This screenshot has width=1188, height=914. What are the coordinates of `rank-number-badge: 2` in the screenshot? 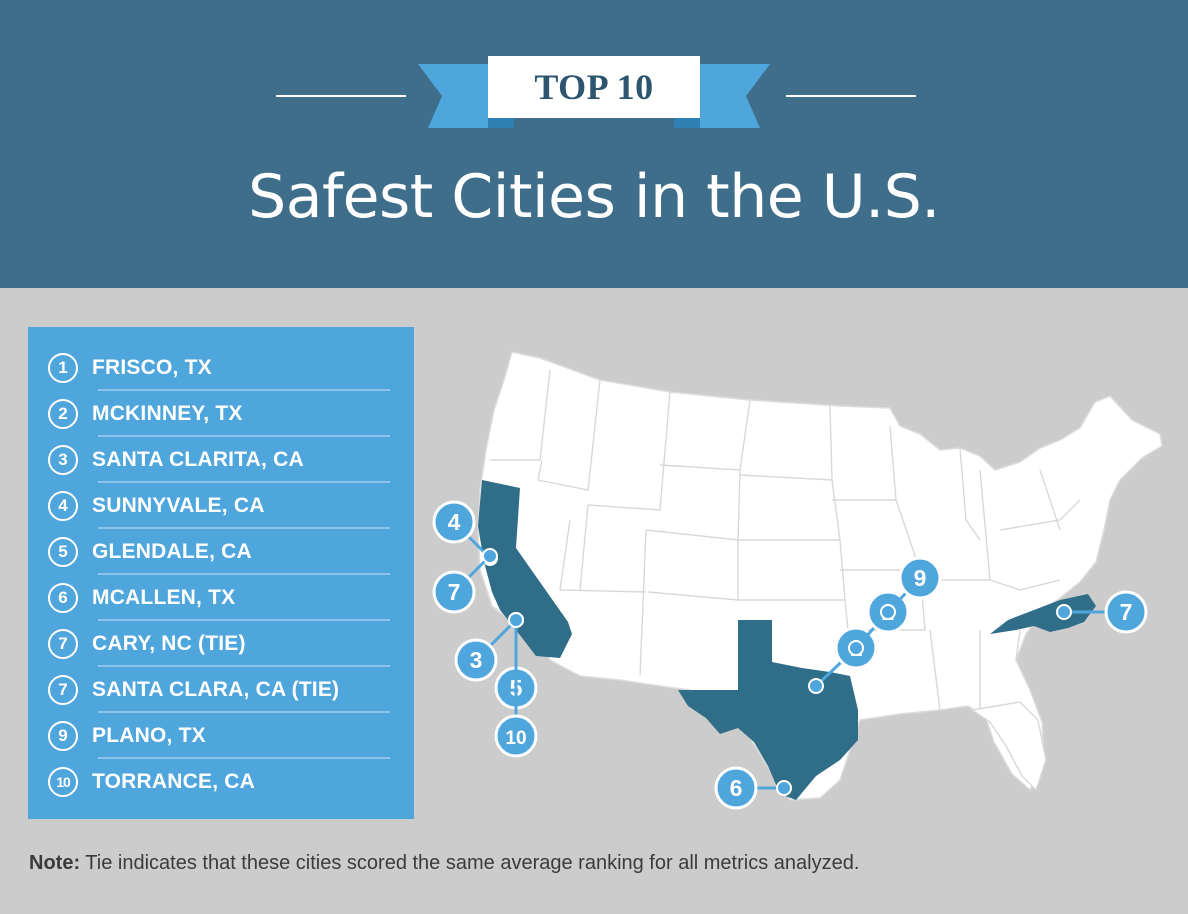 It's located at (63, 414).